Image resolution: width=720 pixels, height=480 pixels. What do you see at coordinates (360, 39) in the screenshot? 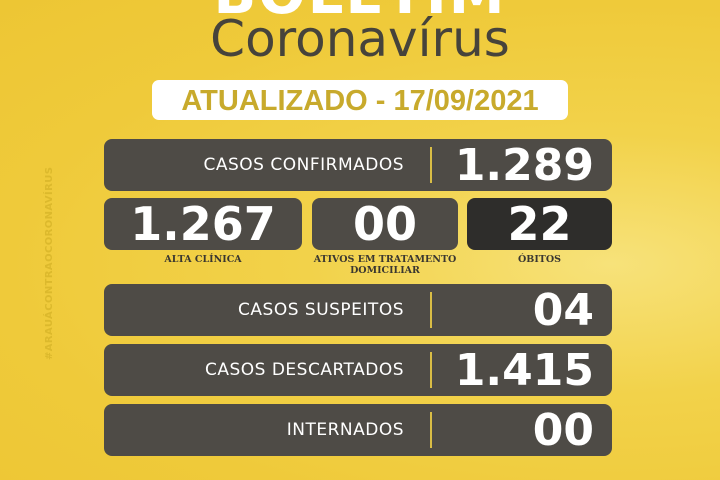
I see `page-title: Coronavírus` at bounding box center [360, 39].